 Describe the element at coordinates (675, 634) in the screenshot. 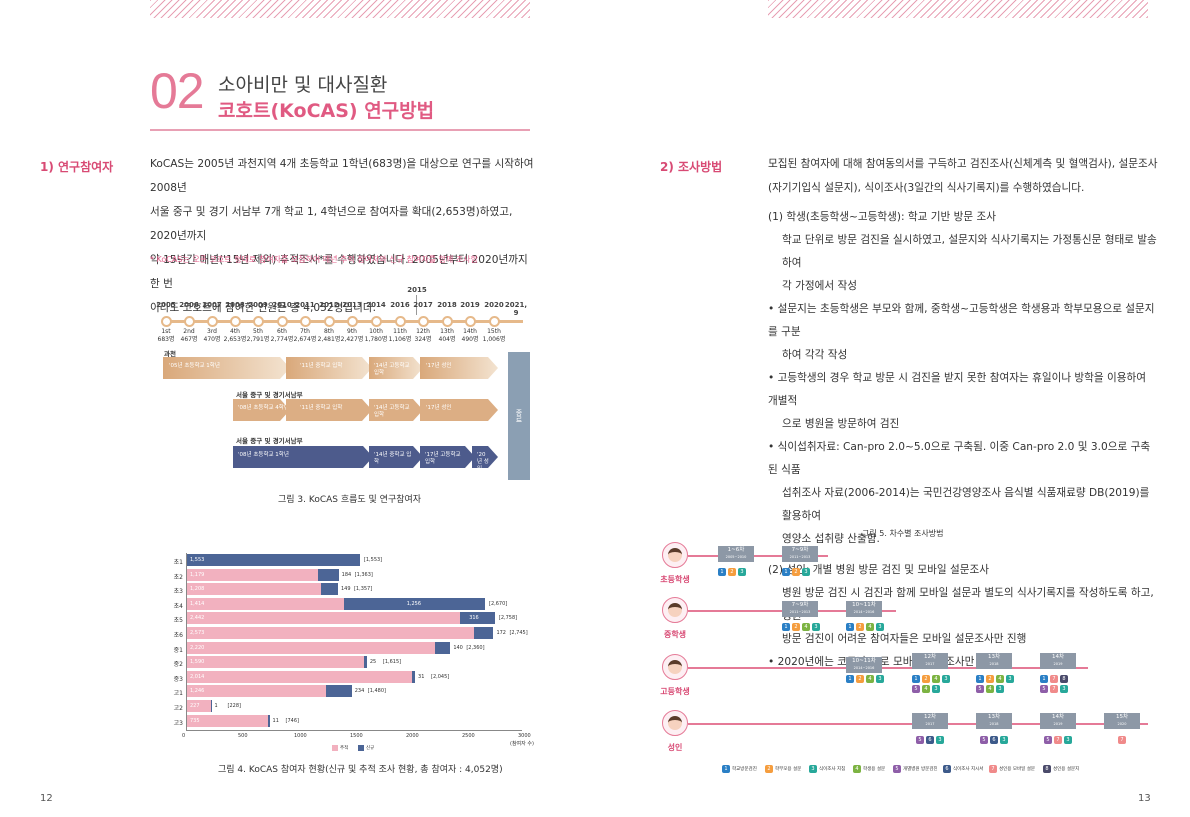

I see `label-middle: 중학생` at that location.